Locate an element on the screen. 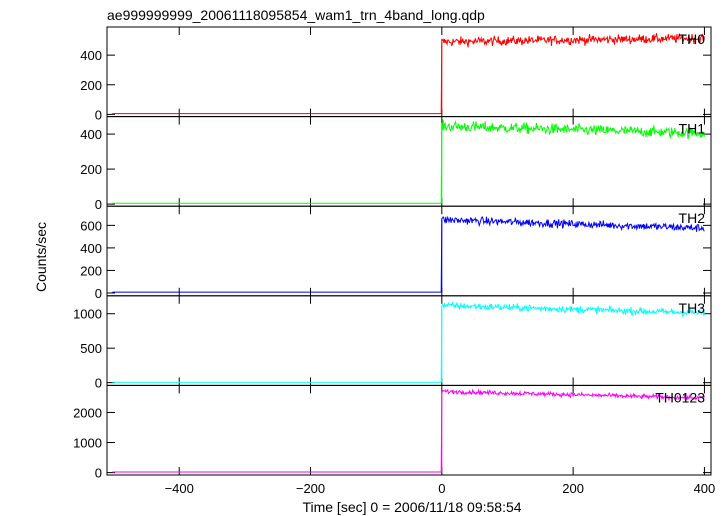 The width and height of the screenshot is (724, 516). series-line-th0123 is located at coordinates (408, 430).